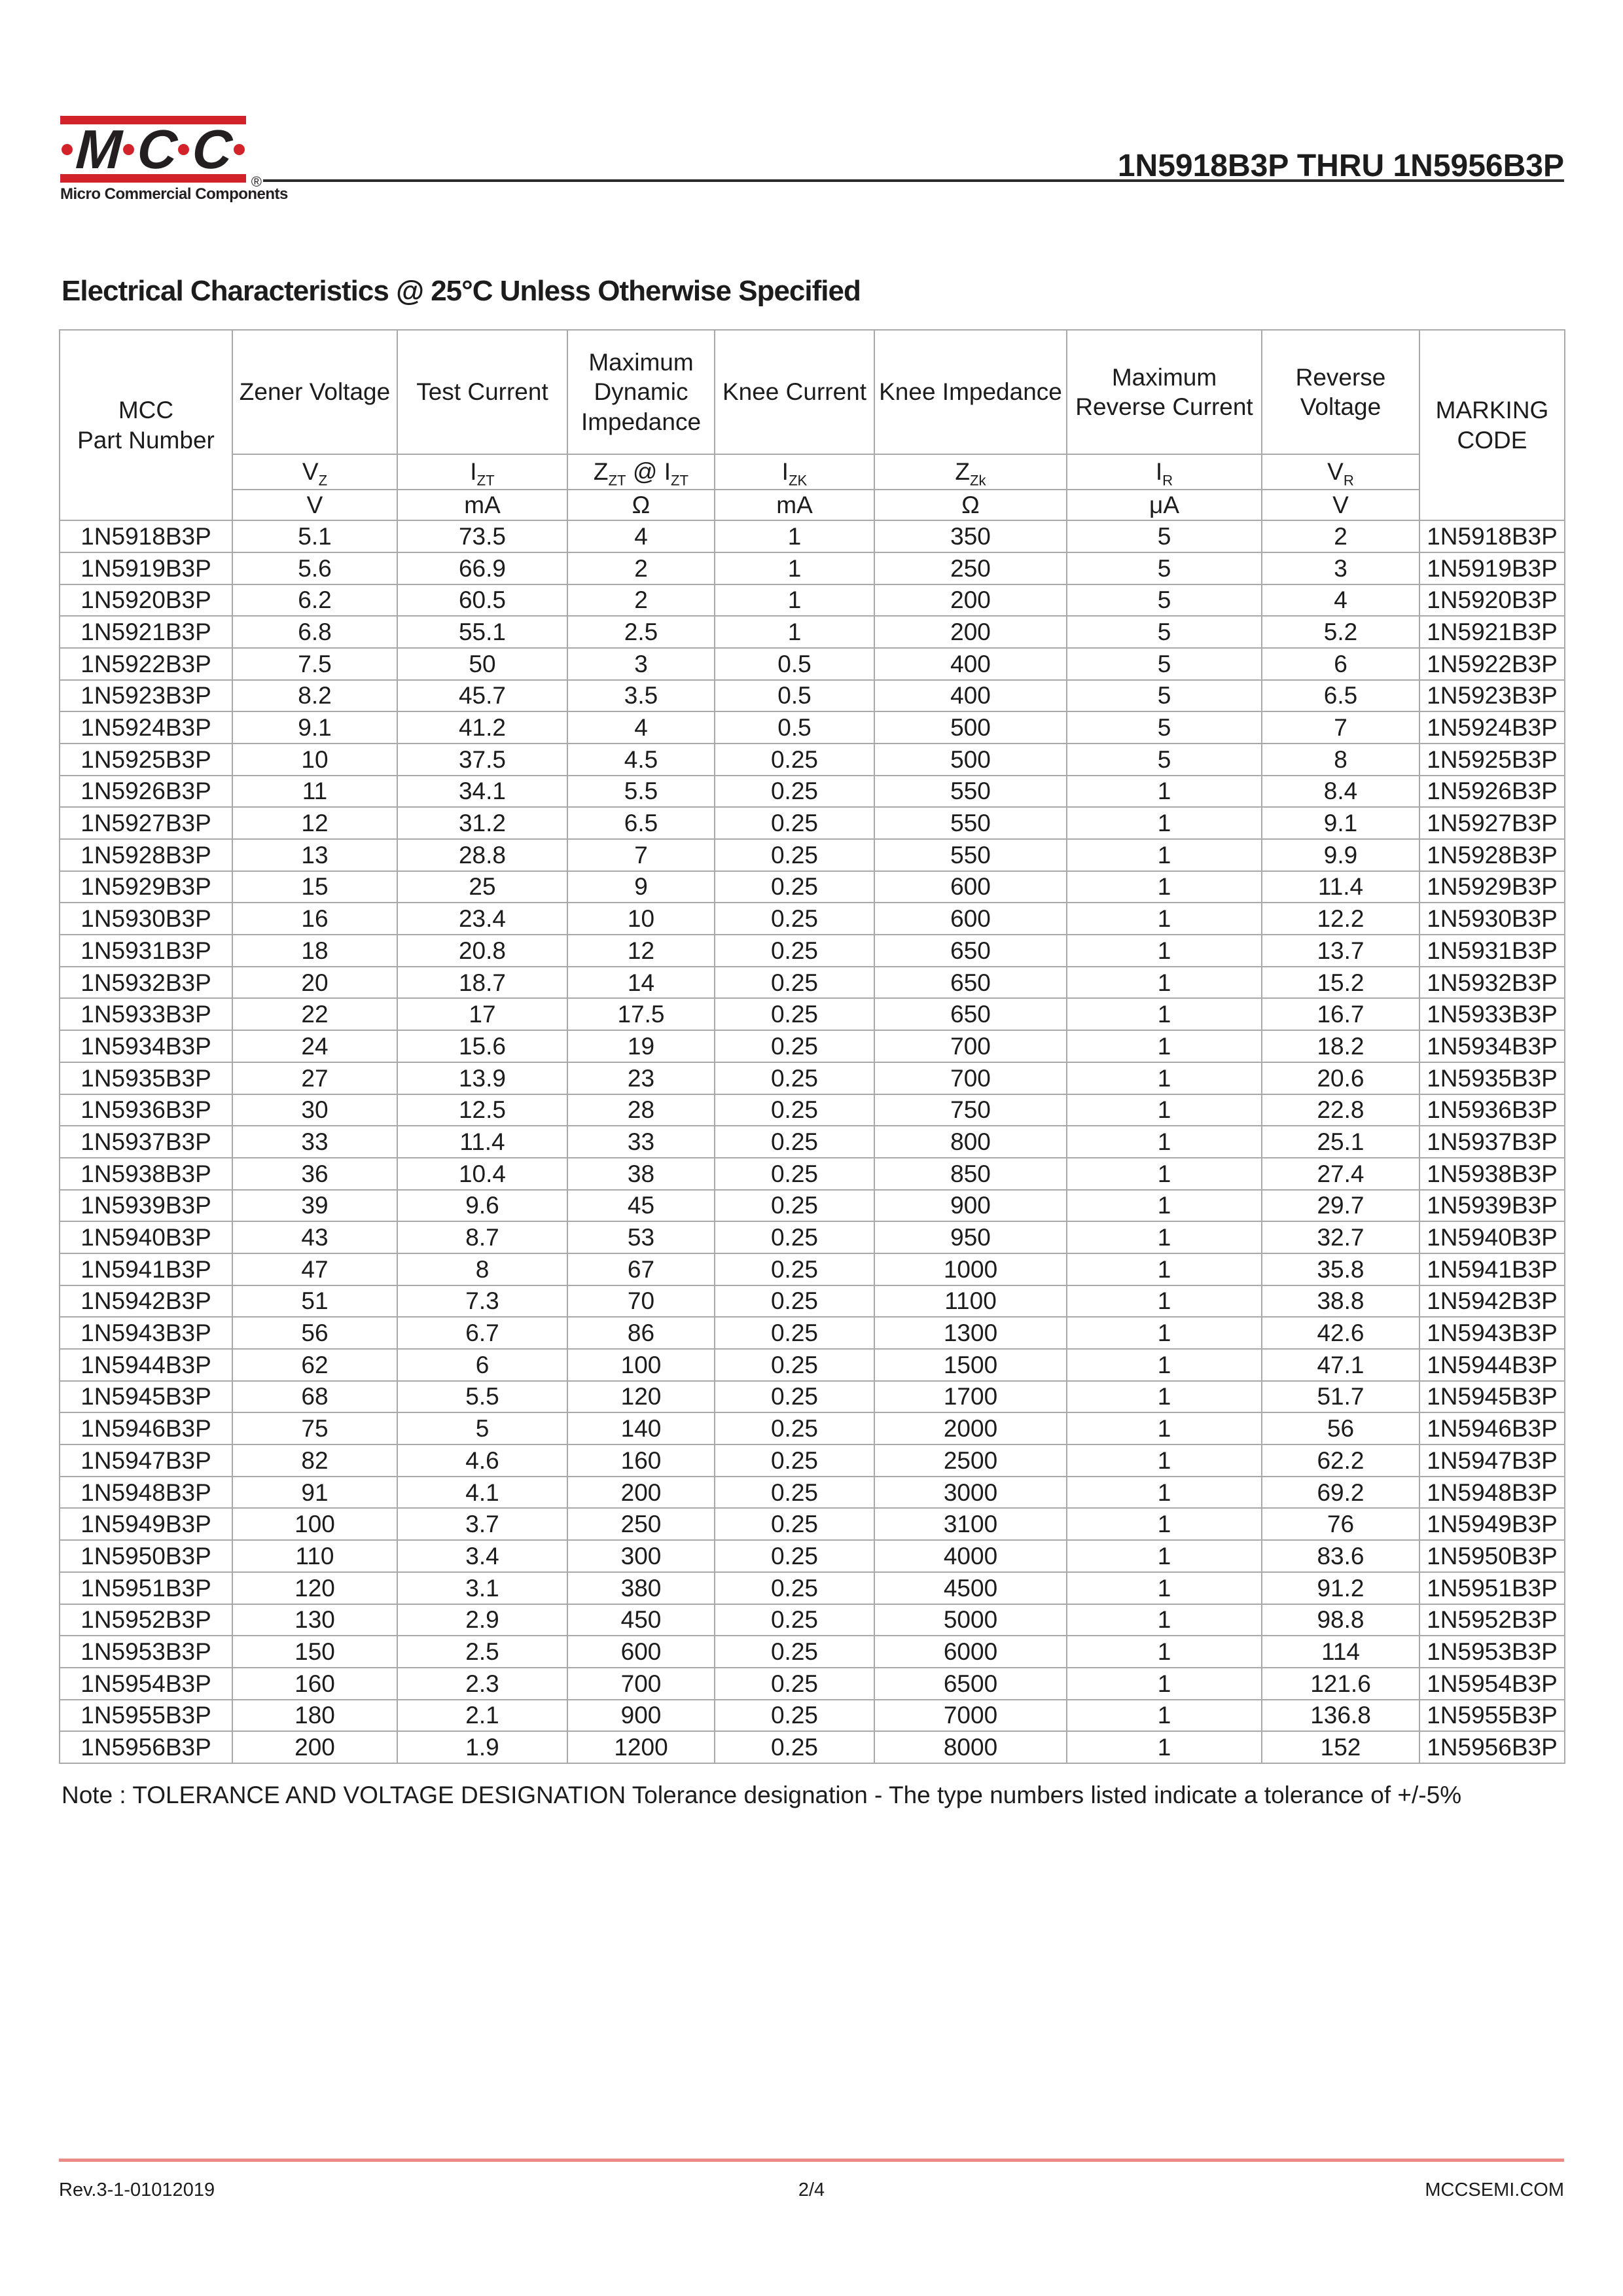  I want to click on table-row: 1N5930B3P 16 23.4 10 0.25 600 1 12.2 1N5930B3P, so click(812, 919).